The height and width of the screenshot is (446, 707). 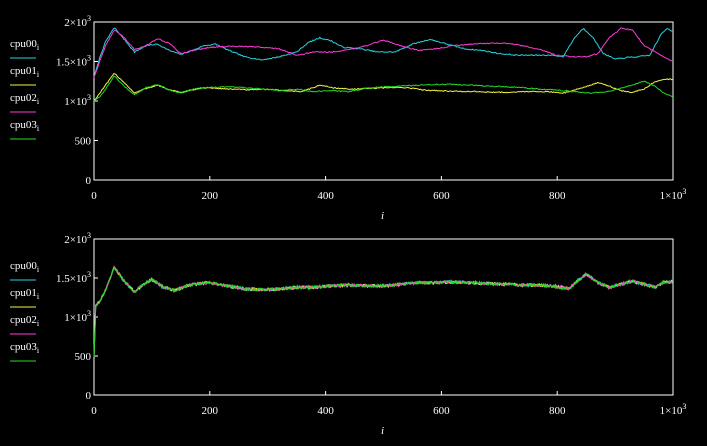 What do you see at coordinates (383, 88) in the screenshot?
I see `series-line-cpu03` at bounding box center [383, 88].